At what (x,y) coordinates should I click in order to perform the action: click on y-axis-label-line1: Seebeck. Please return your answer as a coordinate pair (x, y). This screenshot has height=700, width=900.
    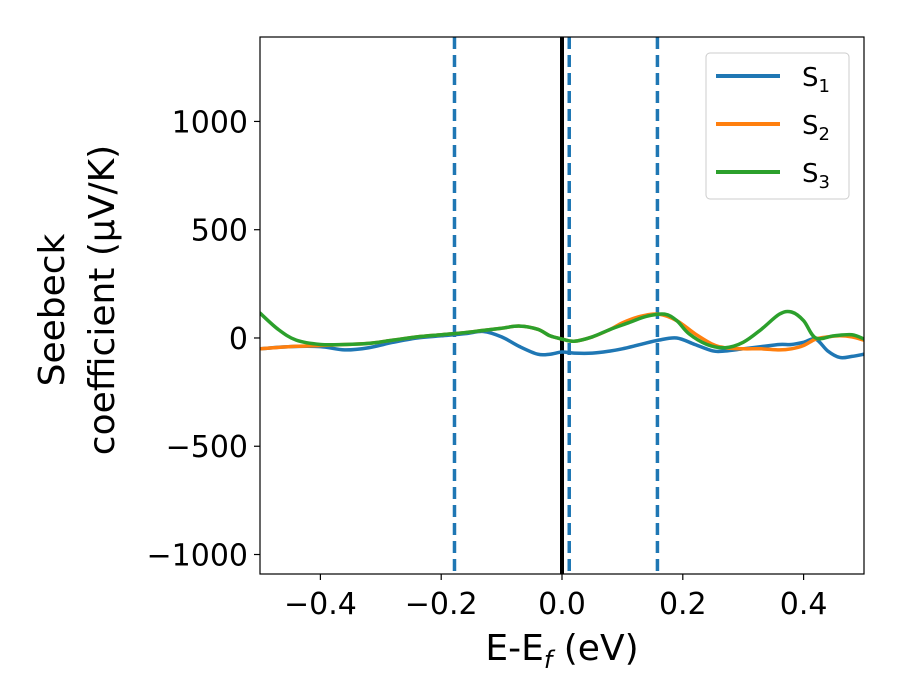
    Looking at the image, I should click on (52, 309).